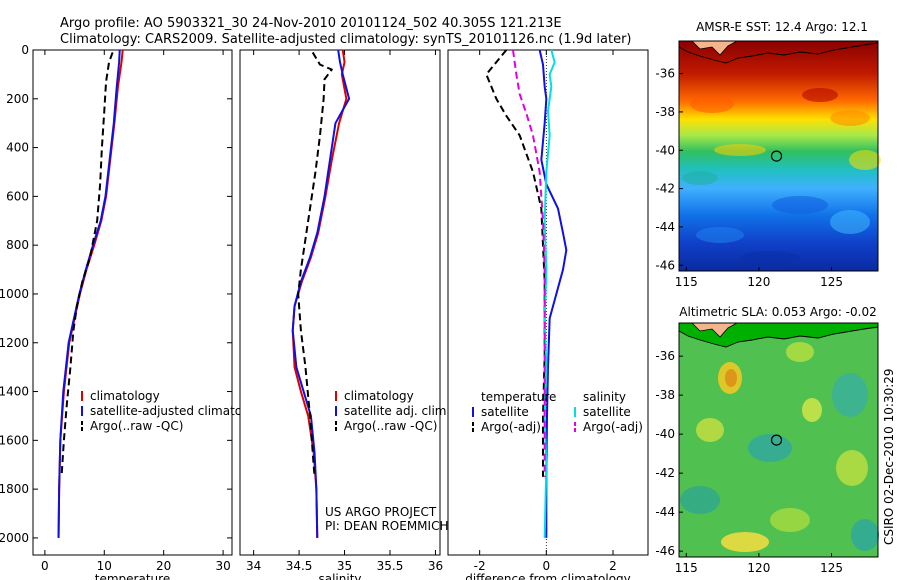 The height and width of the screenshot is (580, 900). I want to click on sst_map-ytick-label: -44, so click(665, 227).